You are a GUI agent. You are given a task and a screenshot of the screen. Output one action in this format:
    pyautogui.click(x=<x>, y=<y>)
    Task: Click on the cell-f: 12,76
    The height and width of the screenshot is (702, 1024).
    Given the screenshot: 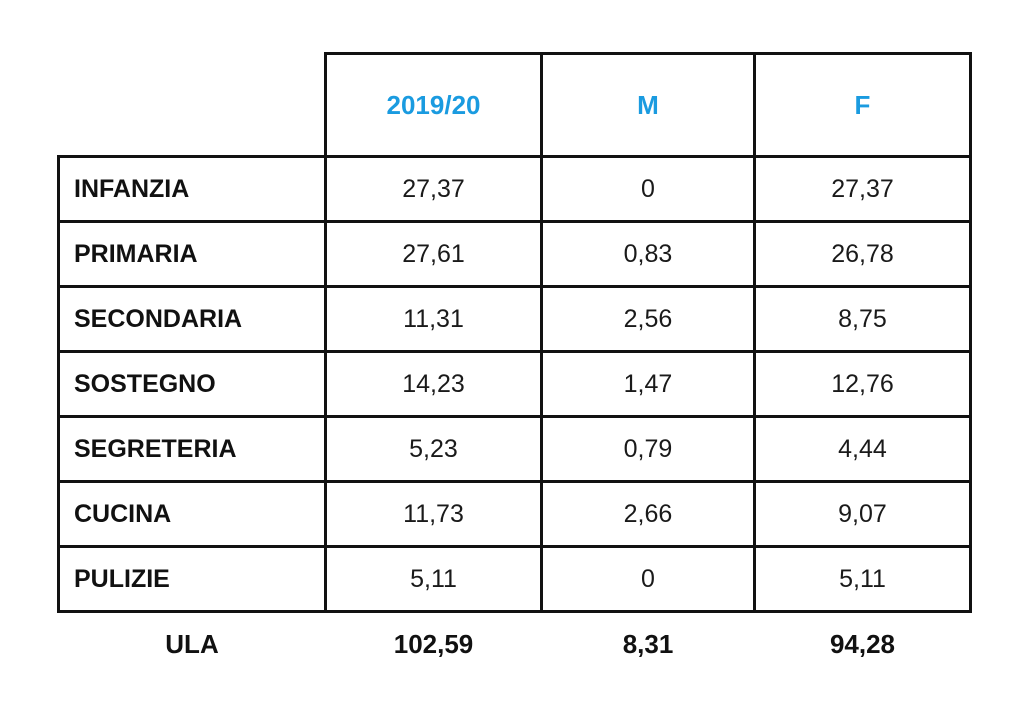 What is the action you would take?
    pyautogui.click(x=862, y=384)
    